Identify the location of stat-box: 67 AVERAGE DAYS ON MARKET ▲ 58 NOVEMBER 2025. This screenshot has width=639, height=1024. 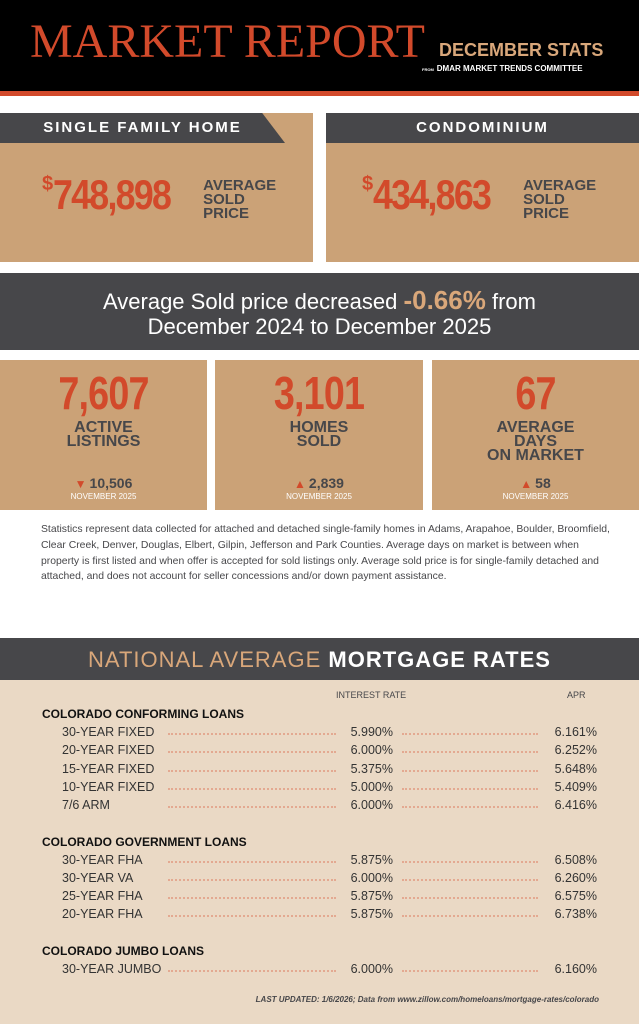
(535, 435).